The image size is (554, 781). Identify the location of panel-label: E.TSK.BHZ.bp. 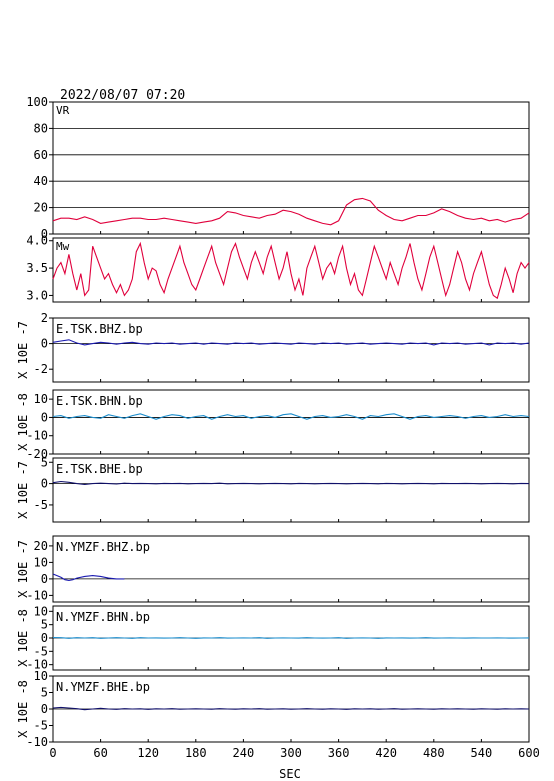
(99, 329).